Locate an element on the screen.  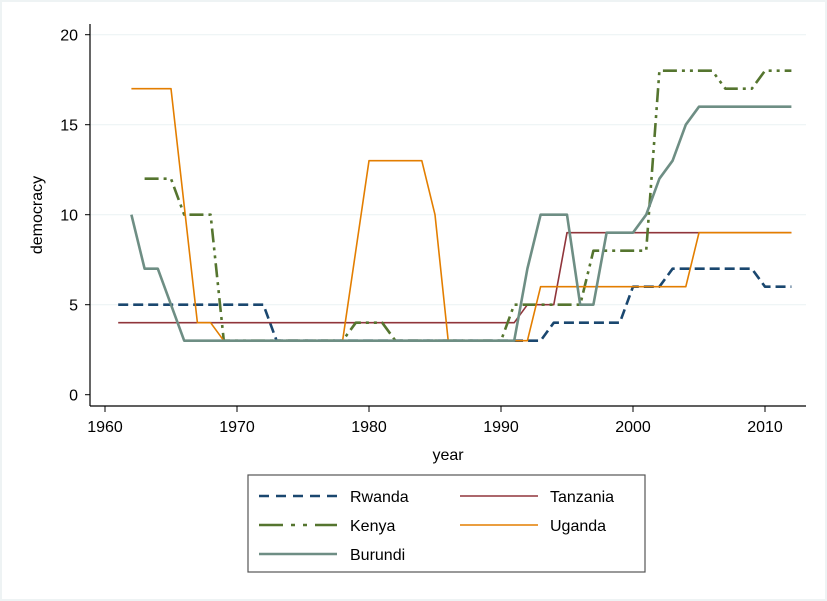
x-tick-label: 1960 is located at coordinates (105, 427).